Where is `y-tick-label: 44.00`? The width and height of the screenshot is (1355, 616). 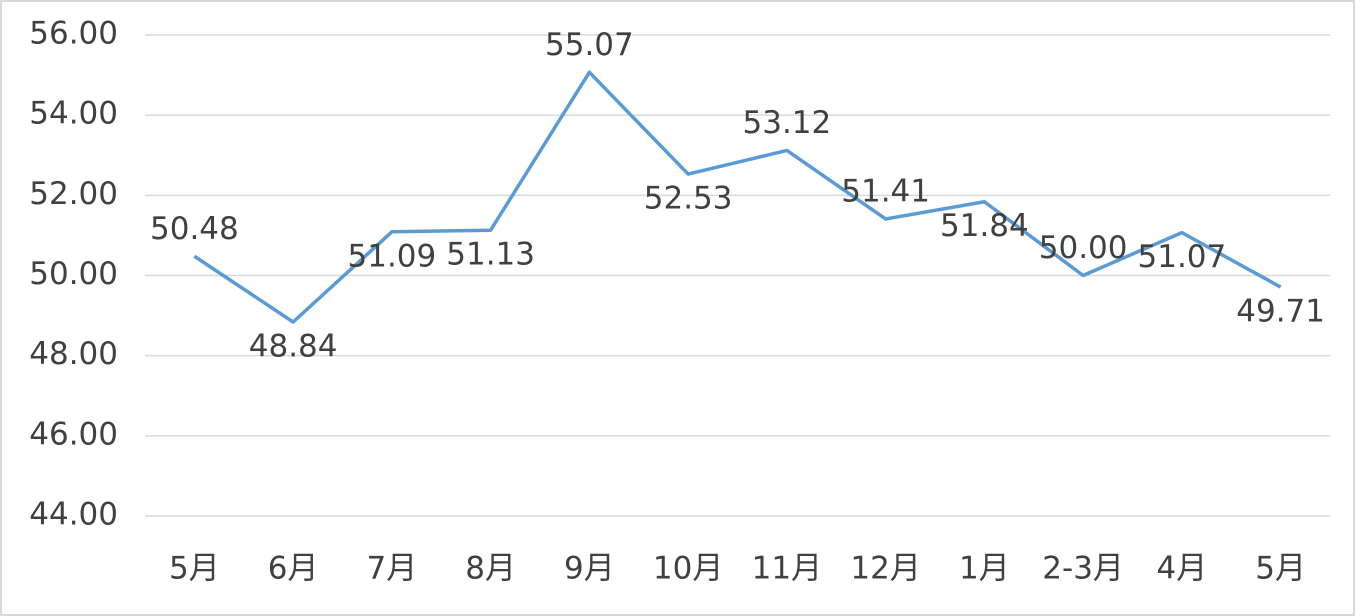
y-tick-label: 44.00 is located at coordinates (73, 515).